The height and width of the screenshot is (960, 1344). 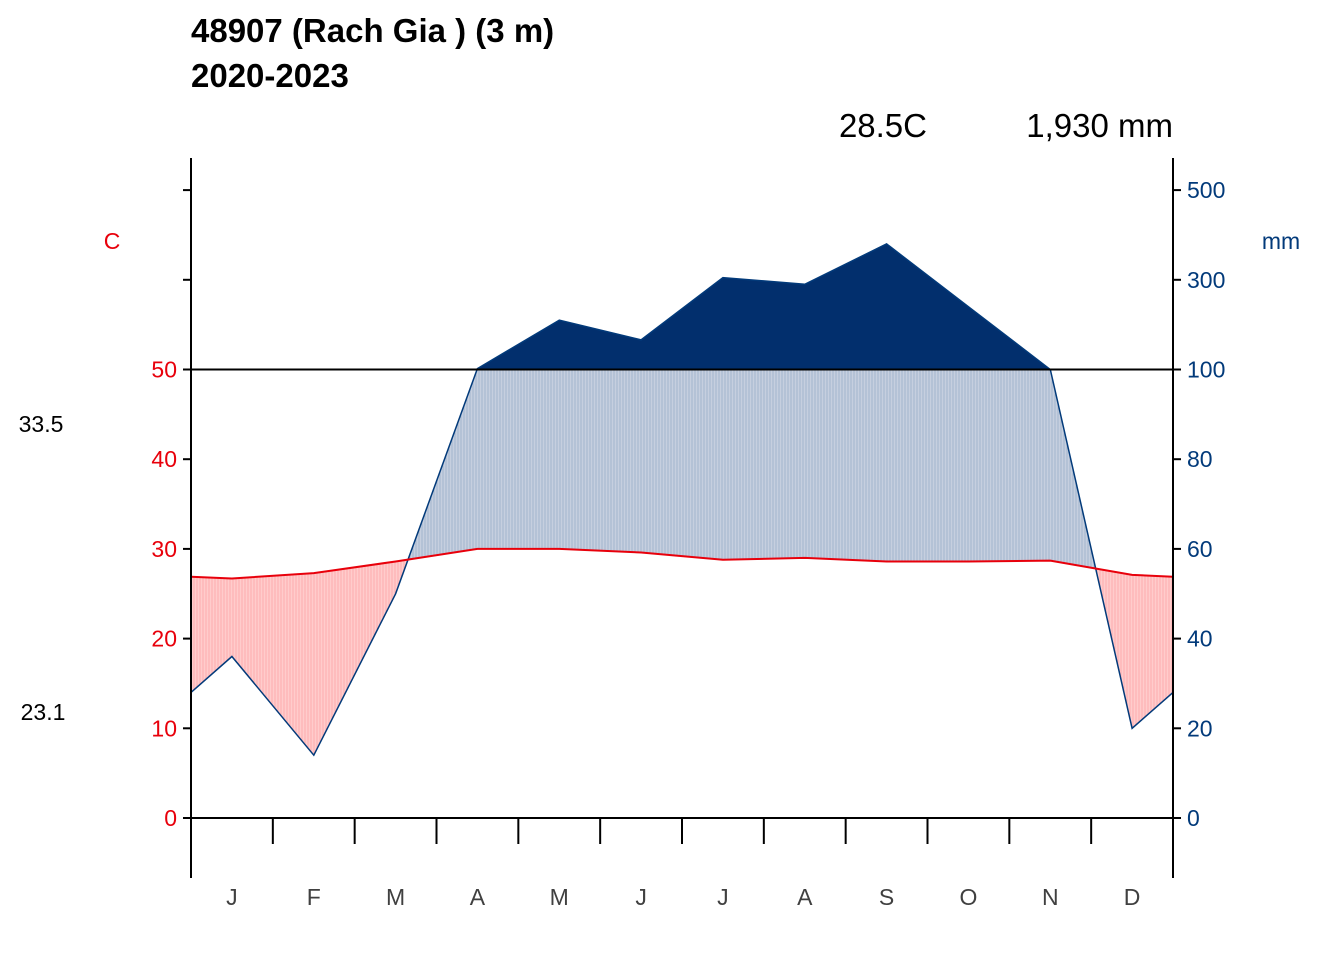 What do you see at coordinates (164, 370) in the screenshot?
I see `left-tick-label: 50` at bounding box center [164, 370].